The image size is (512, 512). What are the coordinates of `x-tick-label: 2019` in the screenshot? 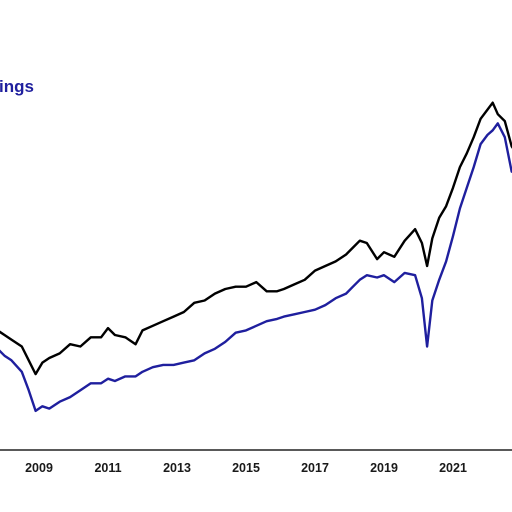 It's located at (384, 468).